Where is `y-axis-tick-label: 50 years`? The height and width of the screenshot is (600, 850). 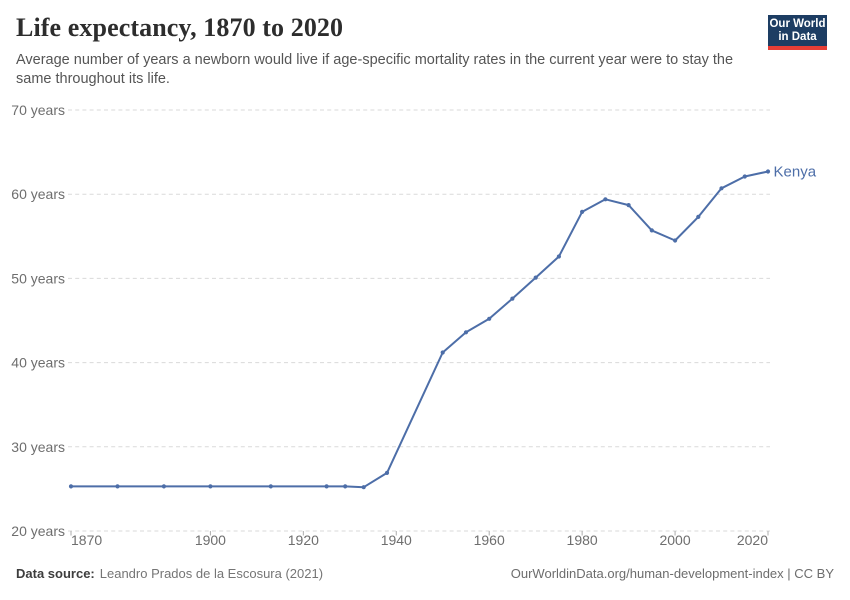
y-axis-tick-label: 50 years is located at coordinates (38, 278).